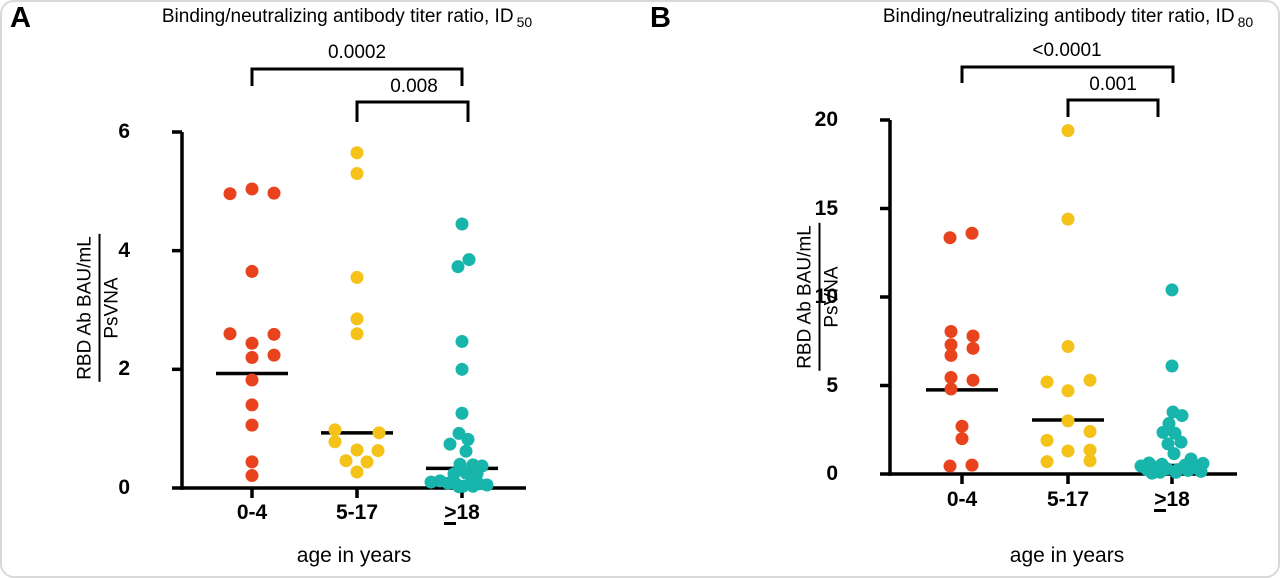  I want to click on p-value-label: 0.008, so click(414, 86).